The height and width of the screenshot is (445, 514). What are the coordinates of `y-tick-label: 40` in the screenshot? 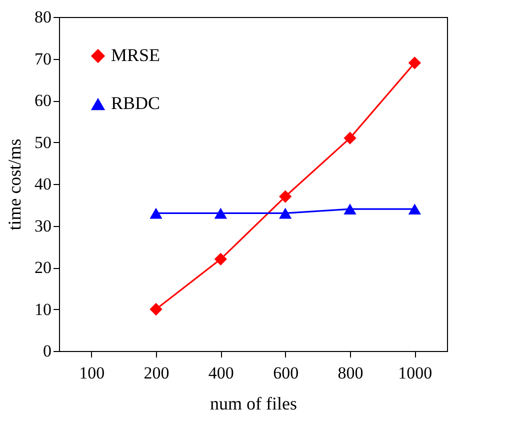 It's located at (43, 184).